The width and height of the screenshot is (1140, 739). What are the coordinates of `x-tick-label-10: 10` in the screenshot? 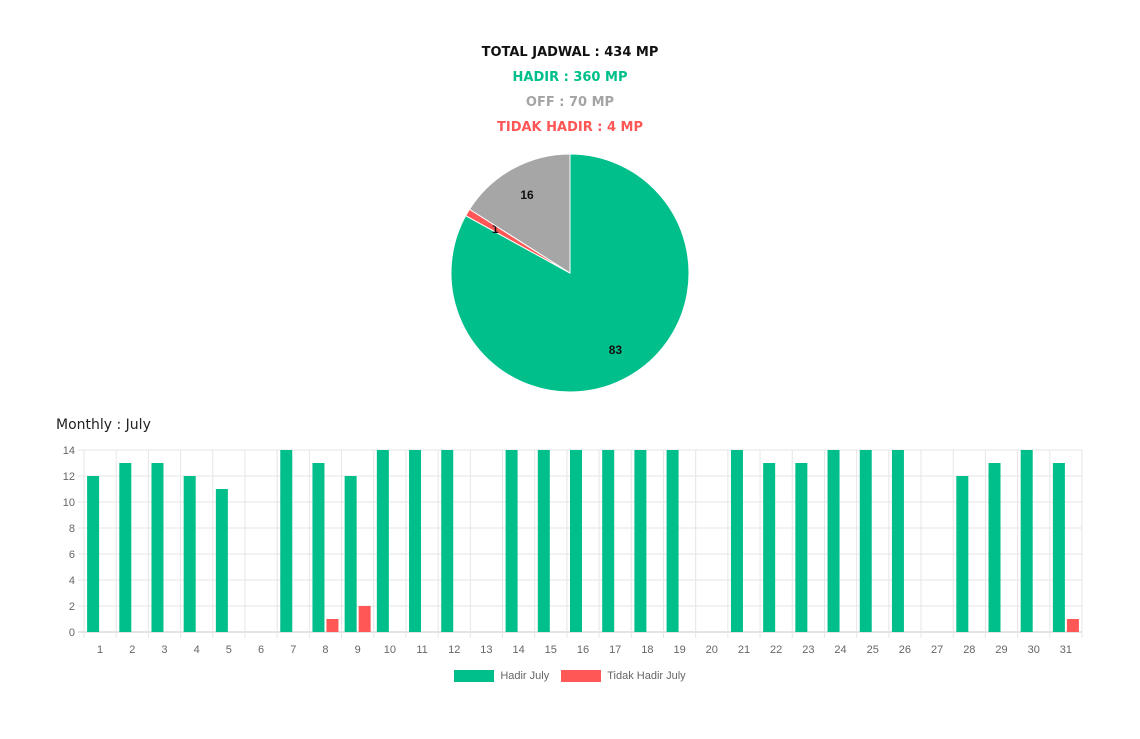 It's located at (390, 650).